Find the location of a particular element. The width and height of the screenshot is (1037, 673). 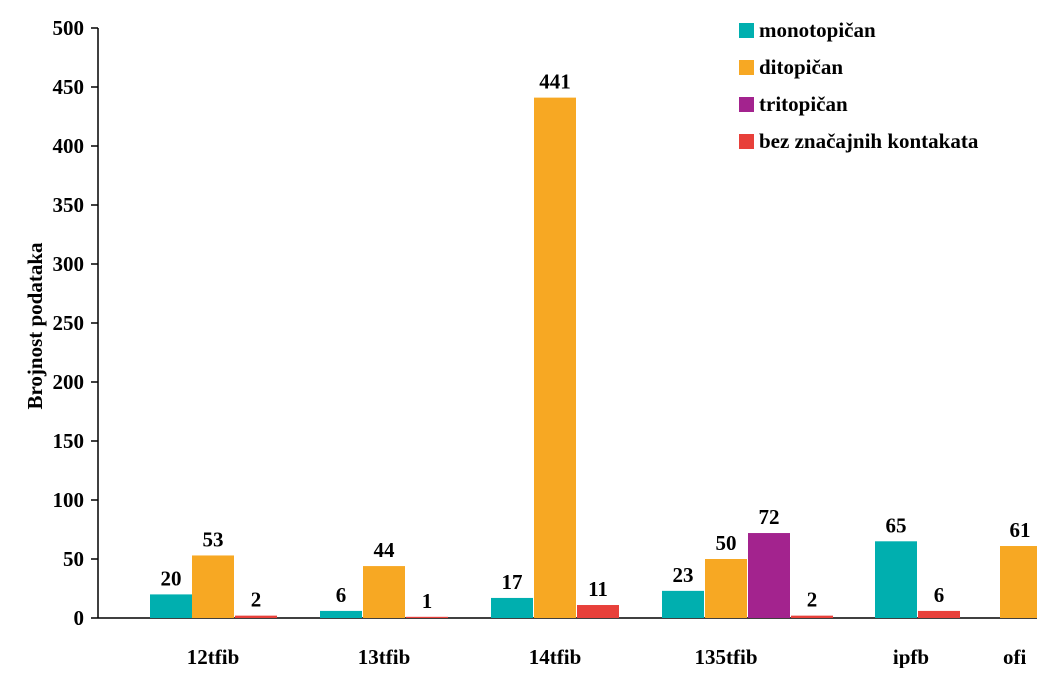

y-tick-label: 350 is located at coordinates (69, 205).